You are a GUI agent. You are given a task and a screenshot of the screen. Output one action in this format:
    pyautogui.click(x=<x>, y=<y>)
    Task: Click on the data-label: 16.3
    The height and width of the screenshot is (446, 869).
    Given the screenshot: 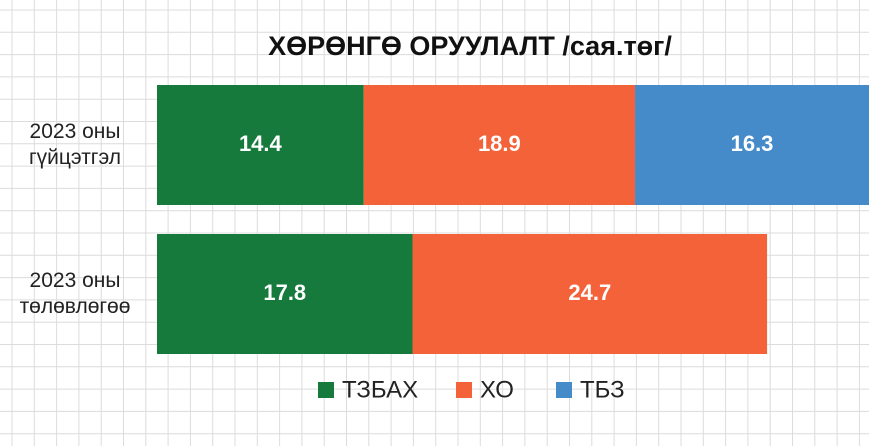 What is the action you would take?
    pyautogui.click(x=752, y=143)
    